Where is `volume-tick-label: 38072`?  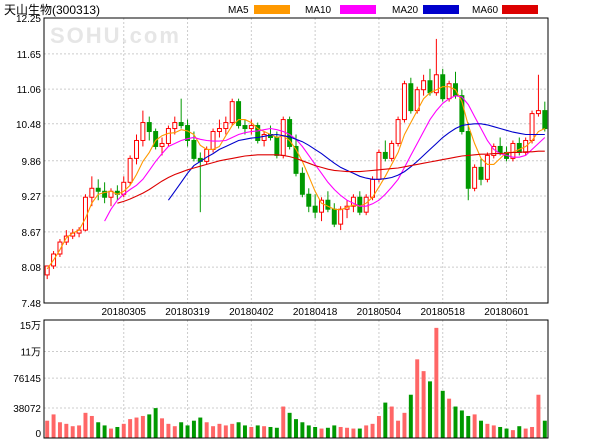 volume-tick-label: 38072 is located at coordinates (27, 409).